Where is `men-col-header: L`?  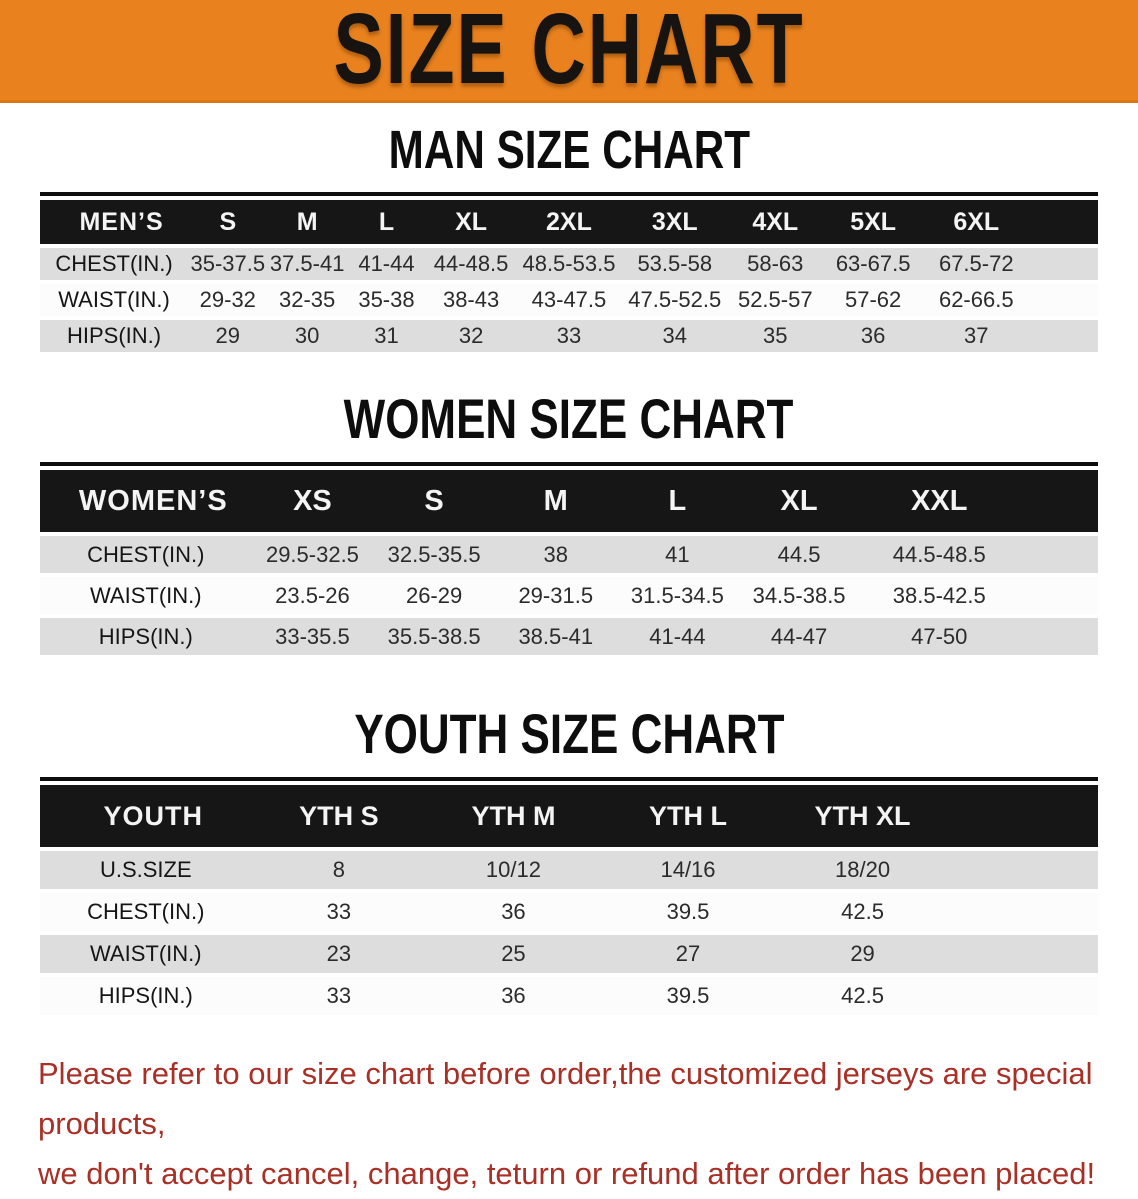
men-col-header: L is located at coordinates (386, 222).